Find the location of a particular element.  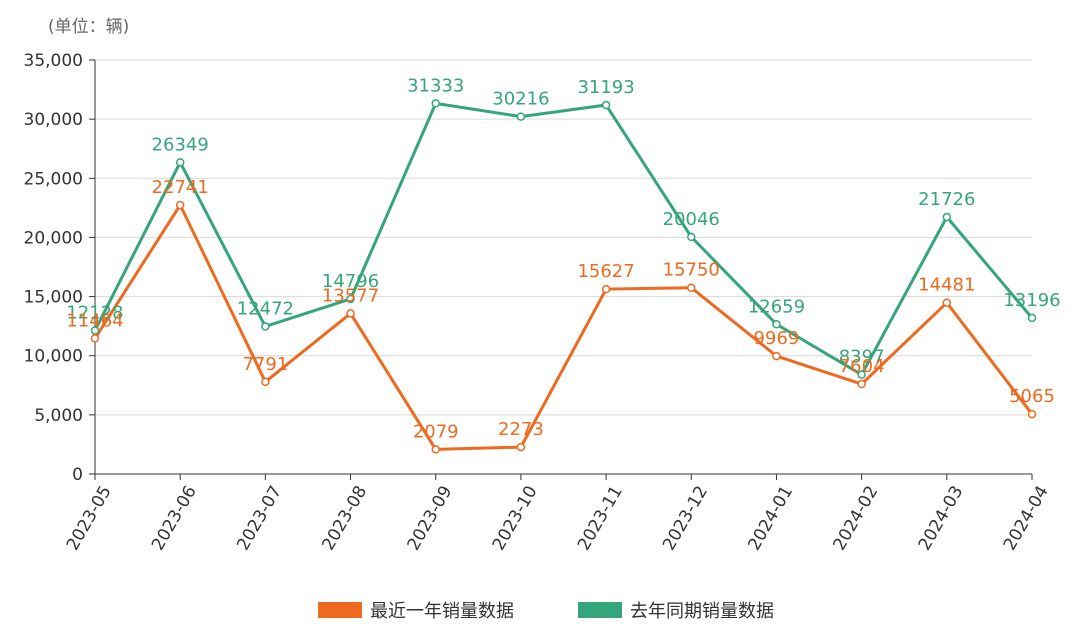

data-label: 13196 is located at coordinates (1031, 300).